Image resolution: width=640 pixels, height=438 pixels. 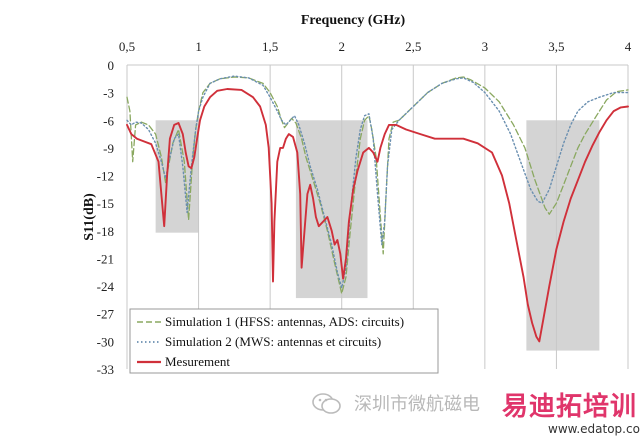 What do you see at coordinates (413, 46) in the screenshot?
I see `x-tick-label: 2,5` at bounding box center [413, 46].